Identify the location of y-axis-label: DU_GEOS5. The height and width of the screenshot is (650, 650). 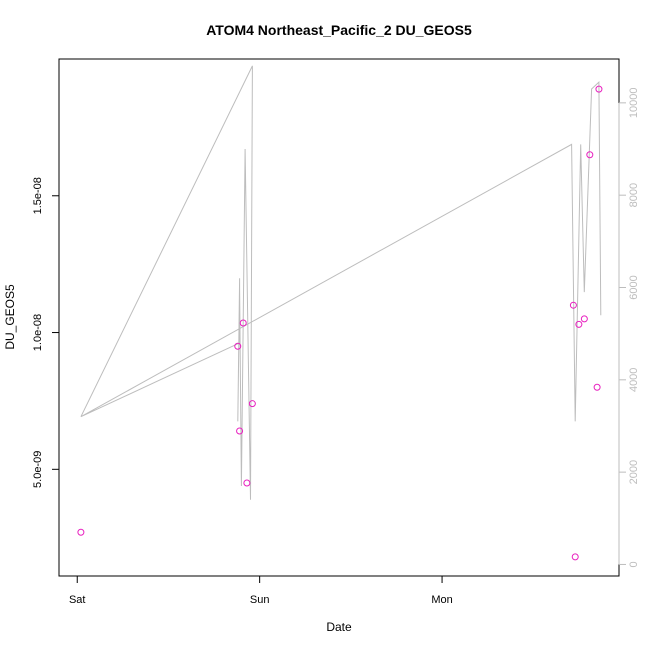
(10, 317).